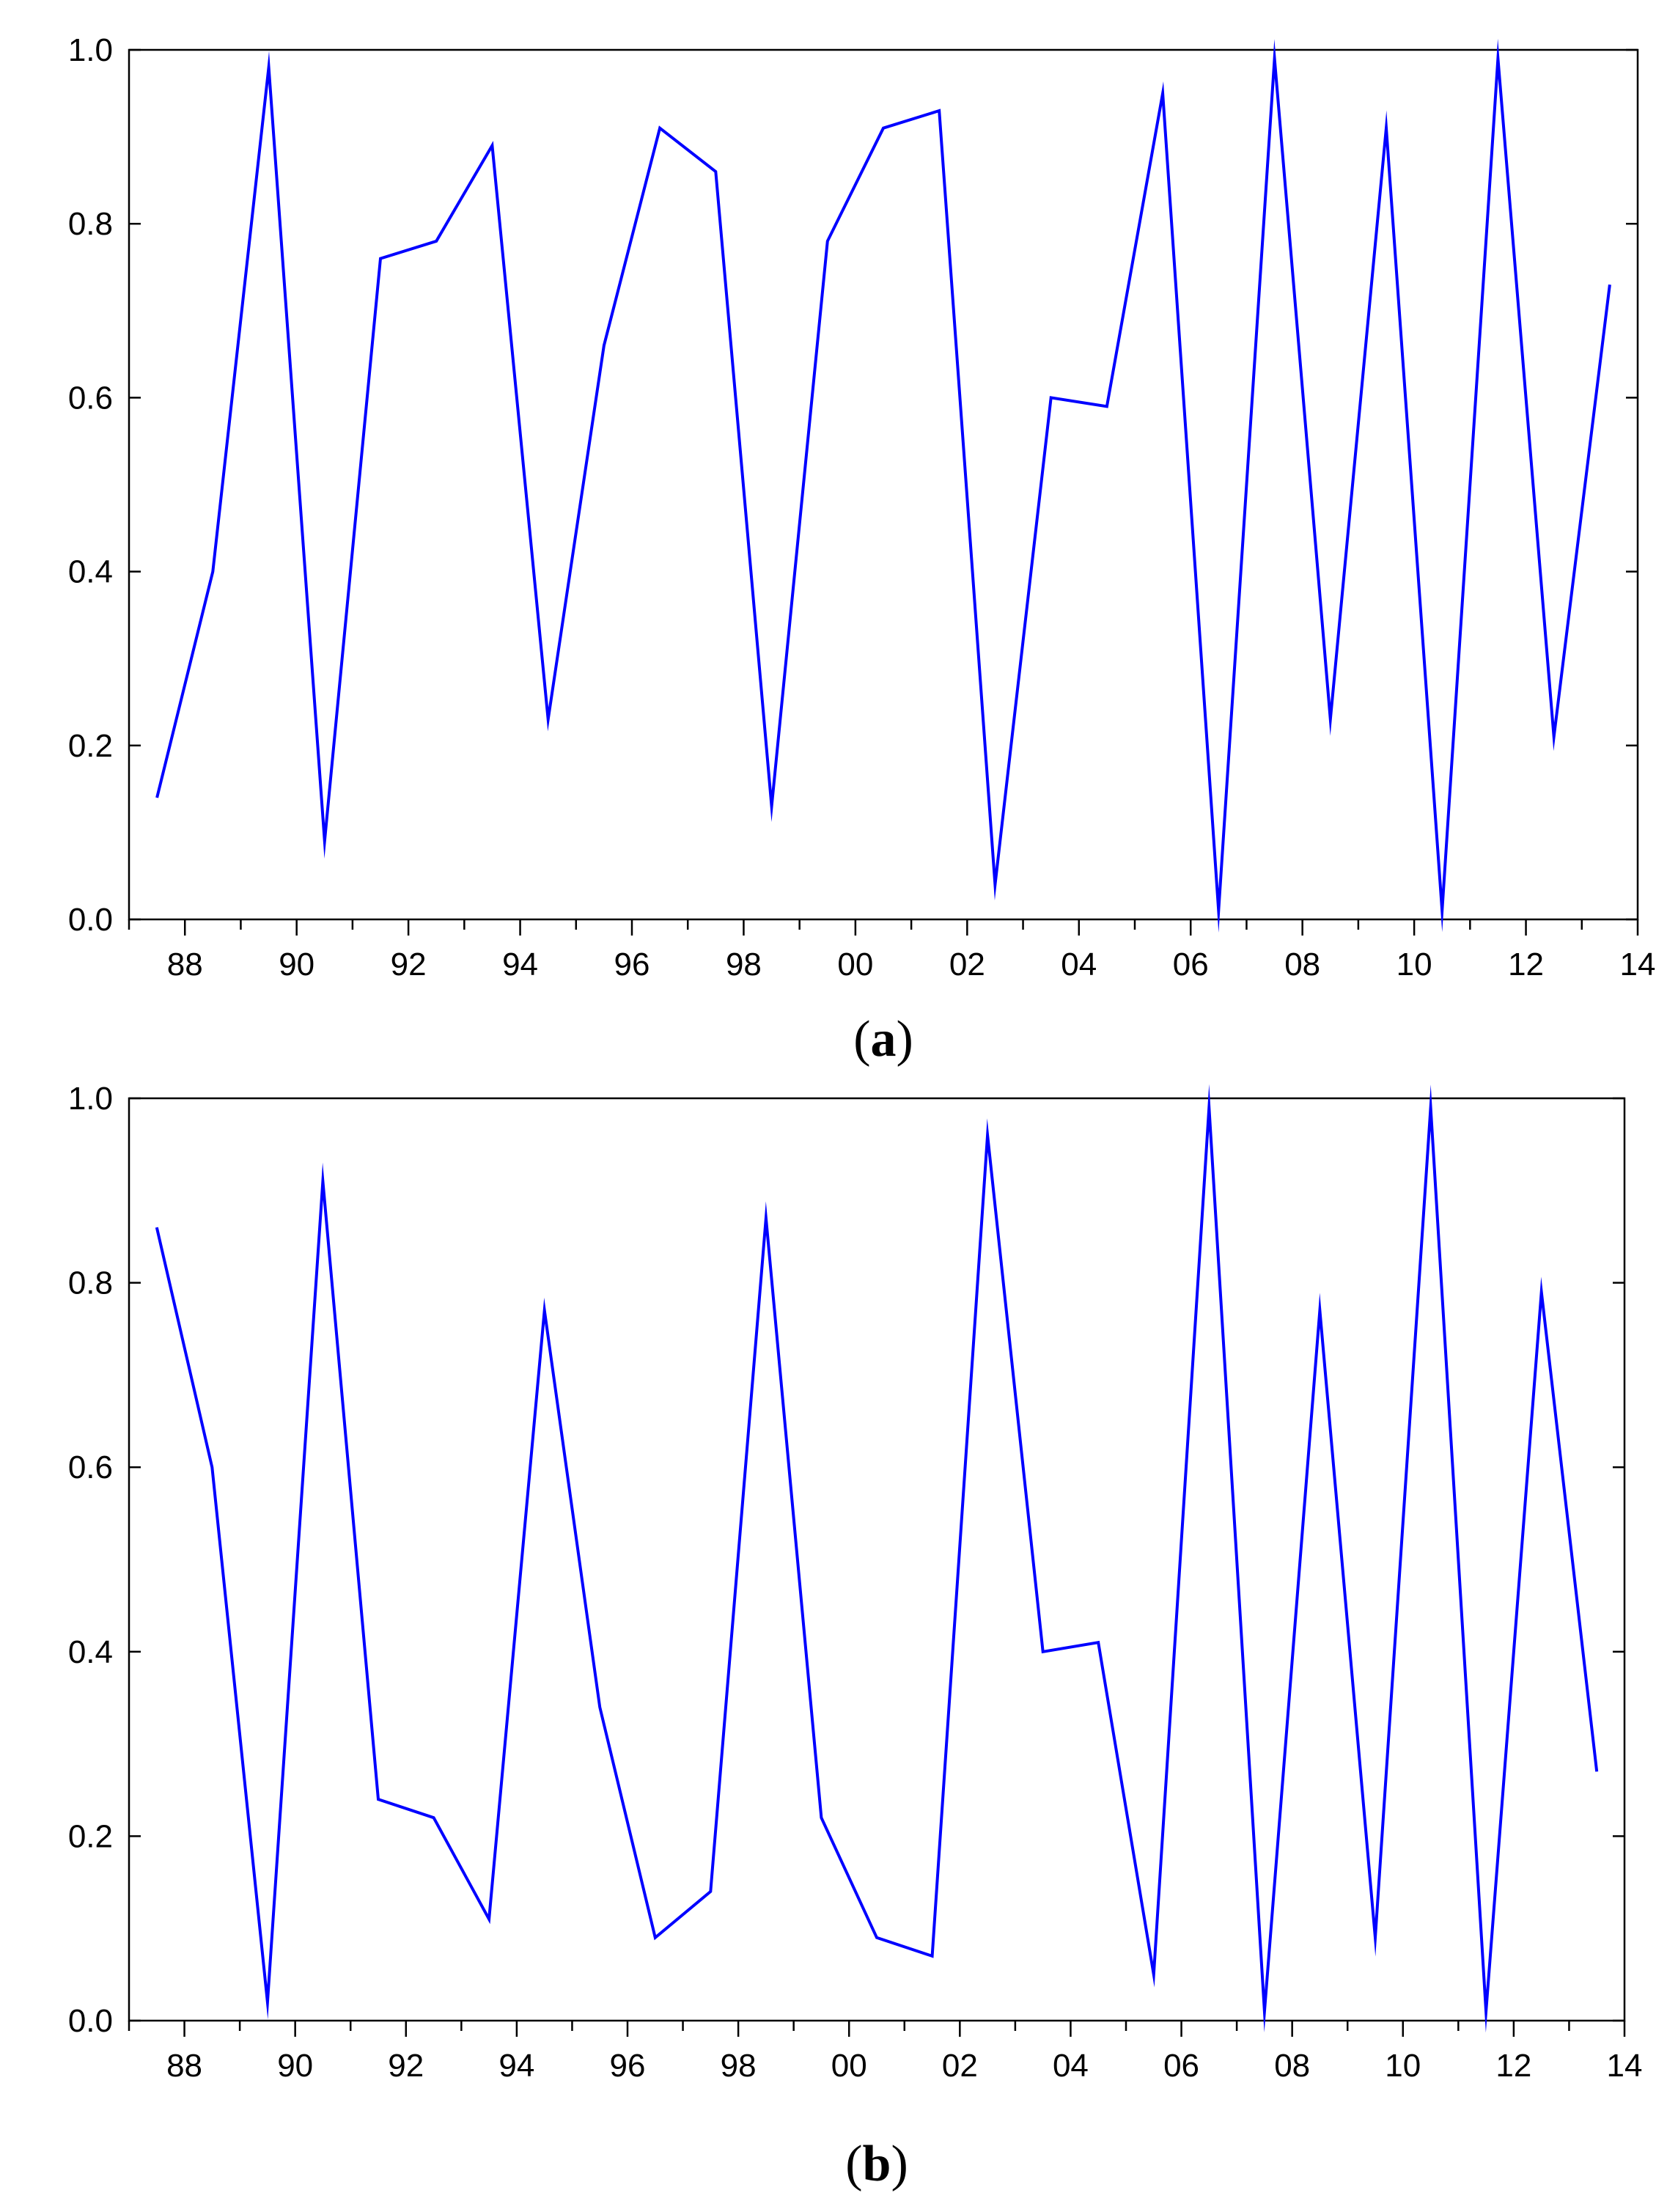 This screenshot has height=2212, width=1678. I want to click on panel-caption-letter: a, so click(884, 1039).